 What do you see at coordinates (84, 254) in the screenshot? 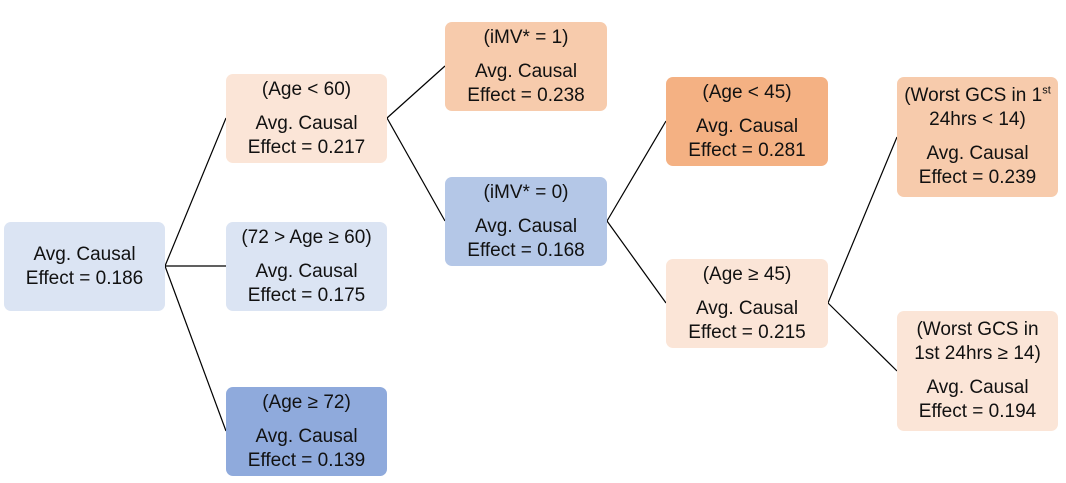
I see `node-root-label: Avg. Causal` at bounding box center [84, 254].